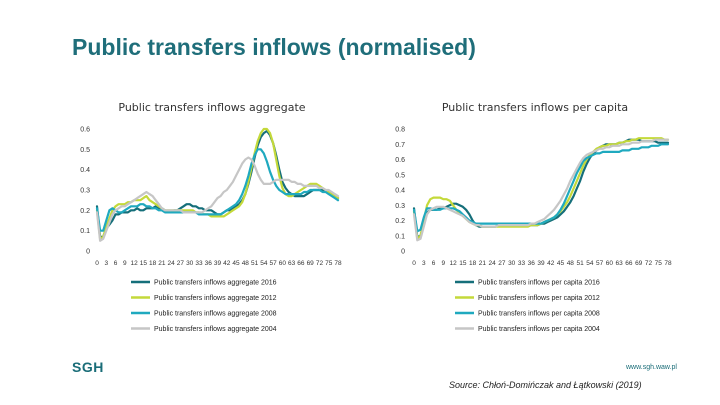 This screenshot has height=405, width=720. I want to click on per-capita-y-tick-label: 0.6, so click(400, 160).